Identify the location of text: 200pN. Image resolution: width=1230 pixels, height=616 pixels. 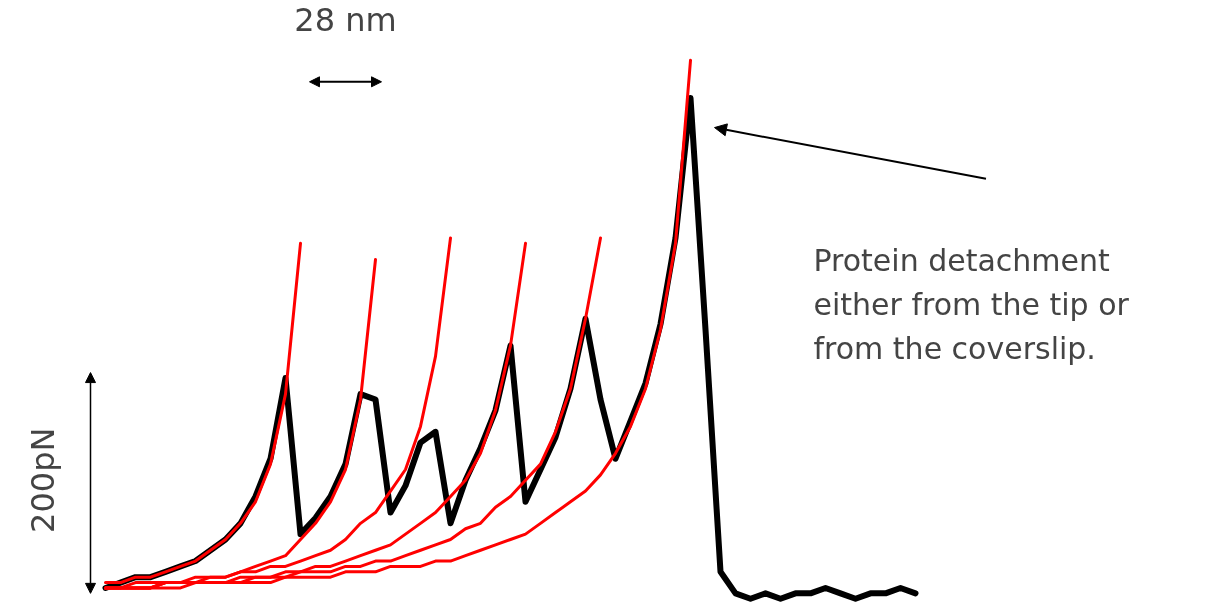
(42, 480).